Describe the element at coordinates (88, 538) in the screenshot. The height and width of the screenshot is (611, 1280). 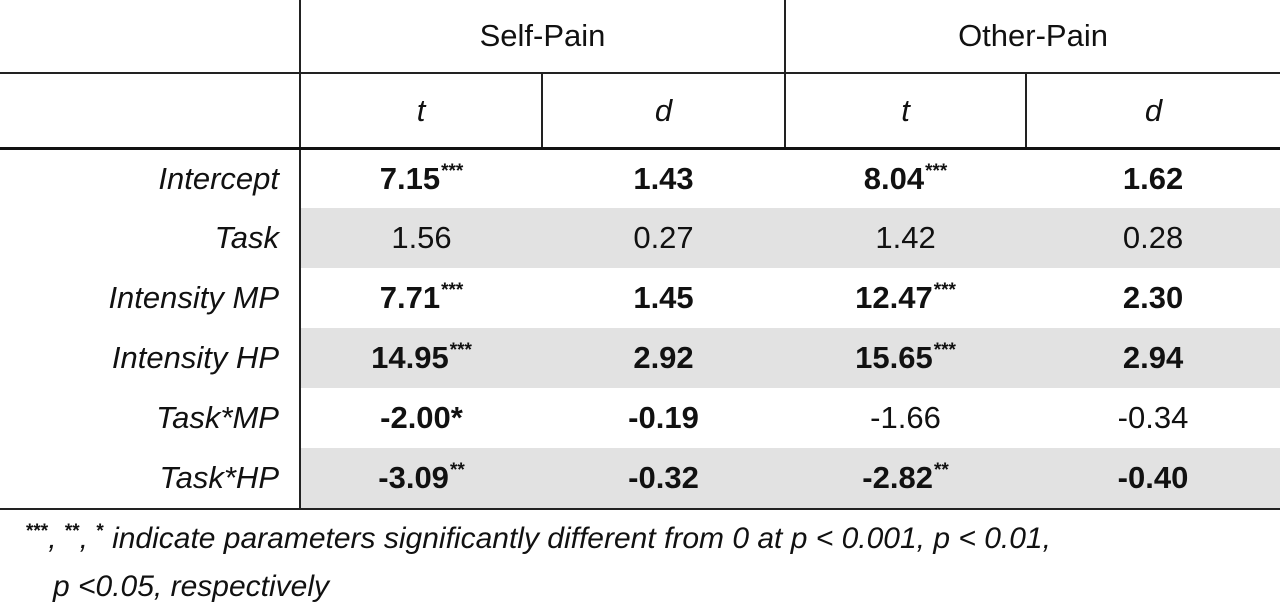
I see `footnote-sep-2: ,` at that location.